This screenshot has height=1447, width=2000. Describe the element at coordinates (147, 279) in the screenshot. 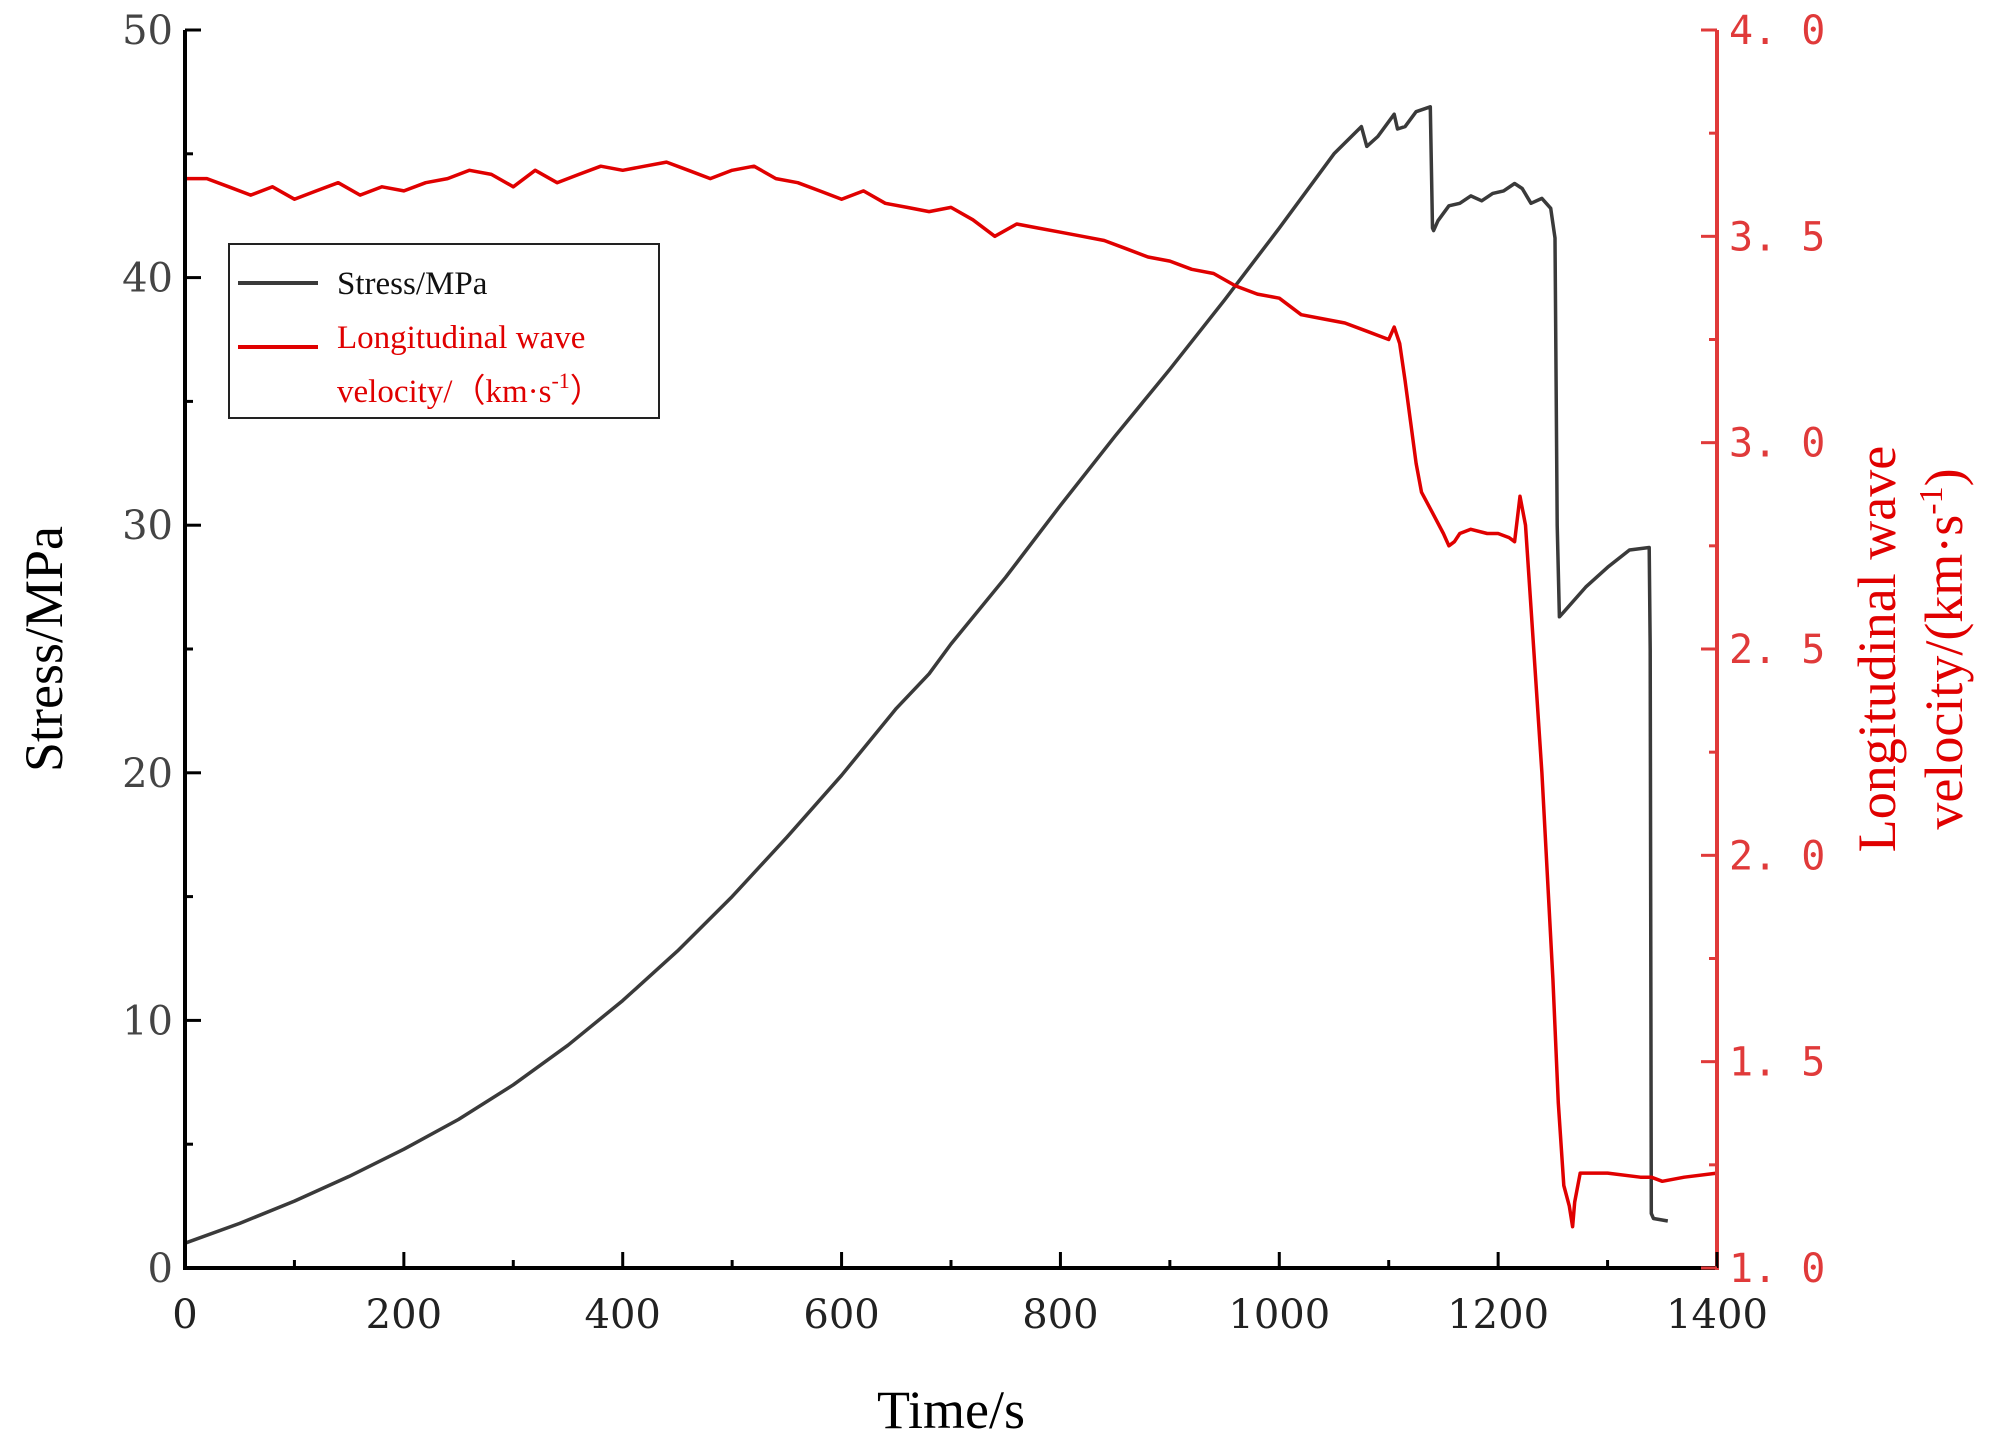

I see `y-tick-label: 40` at that location.